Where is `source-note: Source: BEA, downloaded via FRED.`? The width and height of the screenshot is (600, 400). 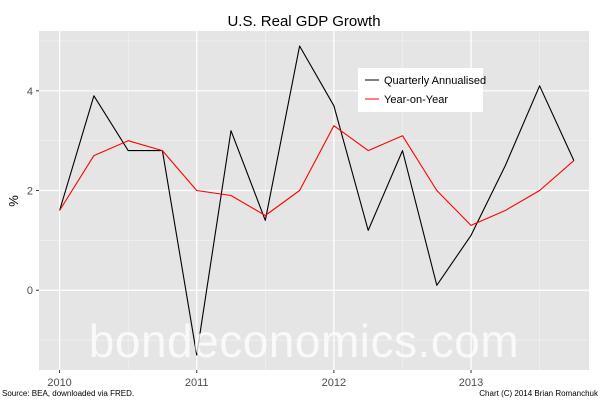
source-note: Source: BEA, downloaded via FRED. is located at coordinates (68, 393).